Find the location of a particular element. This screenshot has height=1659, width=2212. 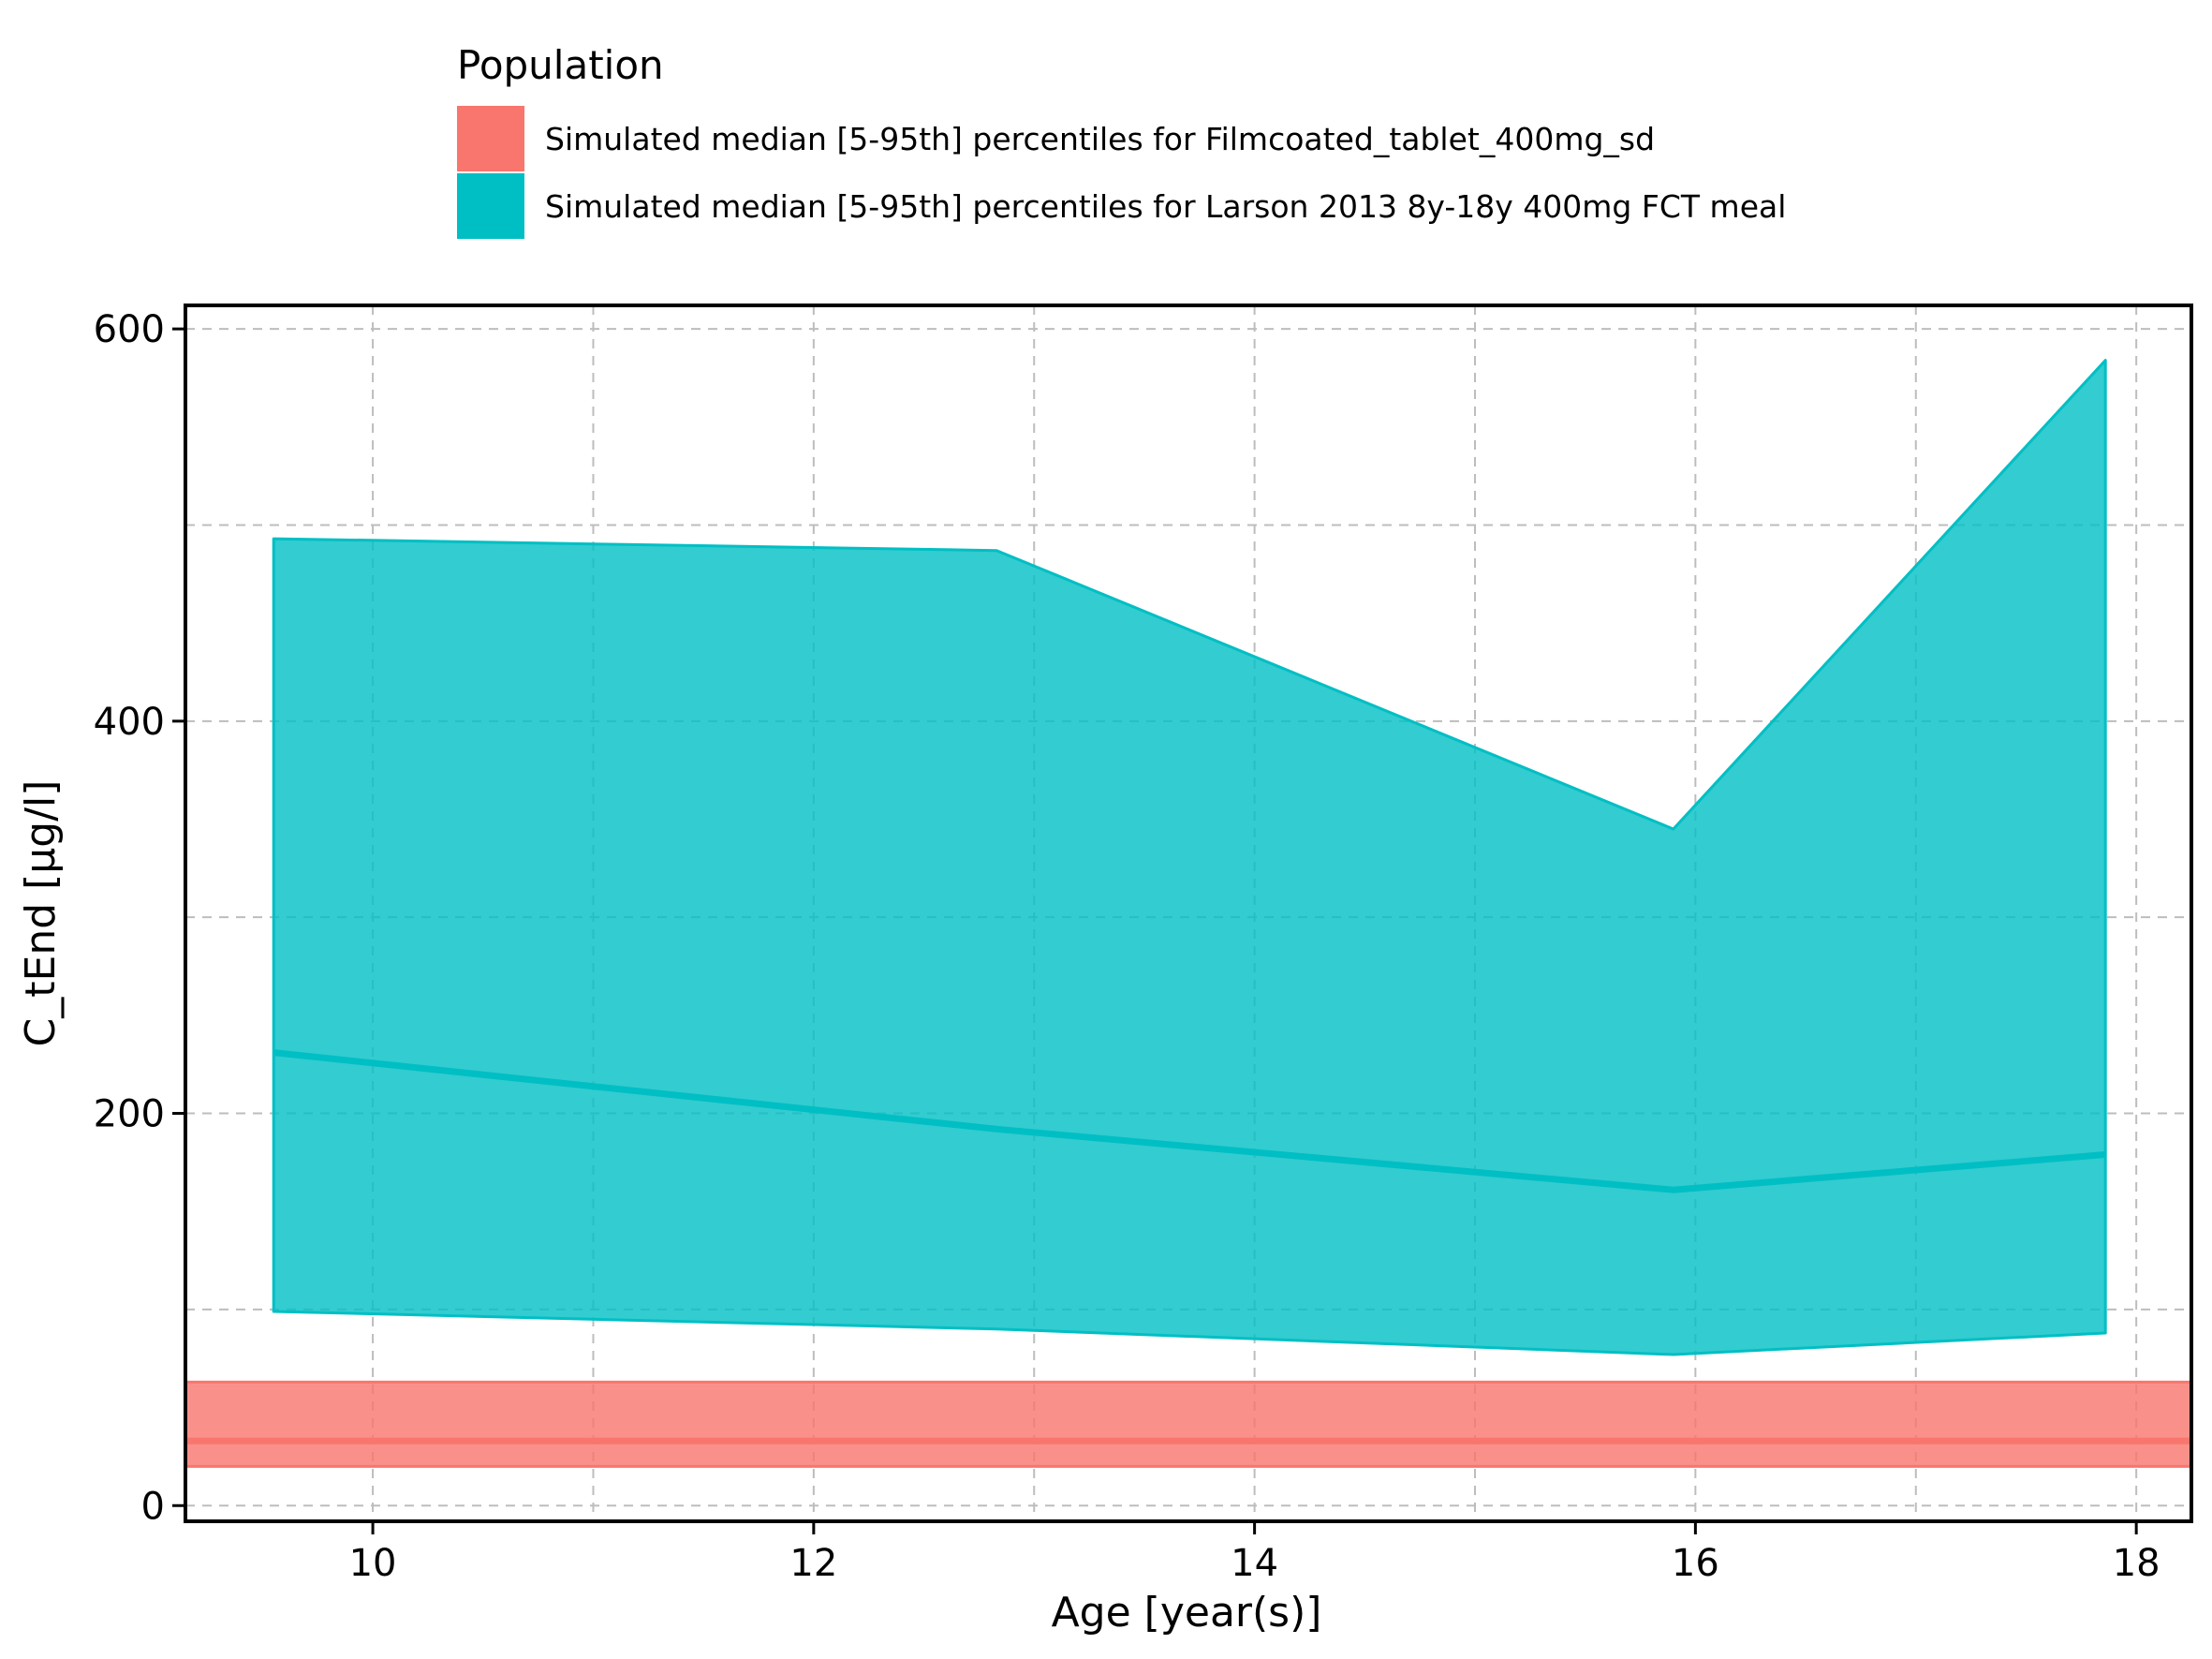

series-1-band is located at coordinates (1188, 1424).